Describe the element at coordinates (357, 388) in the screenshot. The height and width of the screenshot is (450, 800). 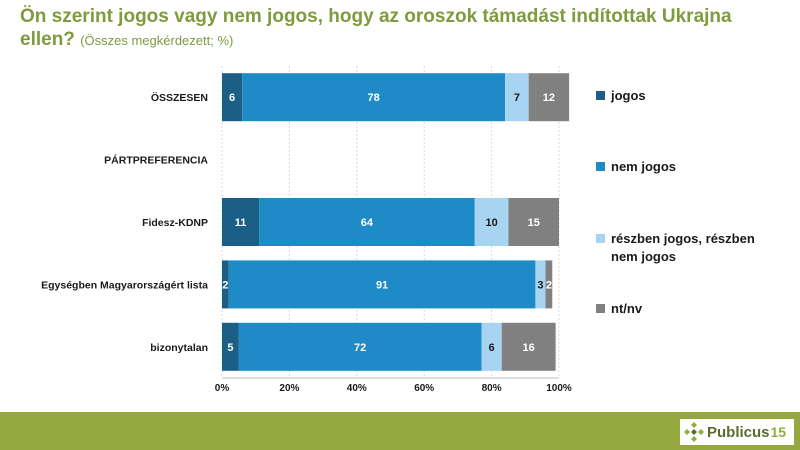
I see `x-tick-label: 40%` at that location.